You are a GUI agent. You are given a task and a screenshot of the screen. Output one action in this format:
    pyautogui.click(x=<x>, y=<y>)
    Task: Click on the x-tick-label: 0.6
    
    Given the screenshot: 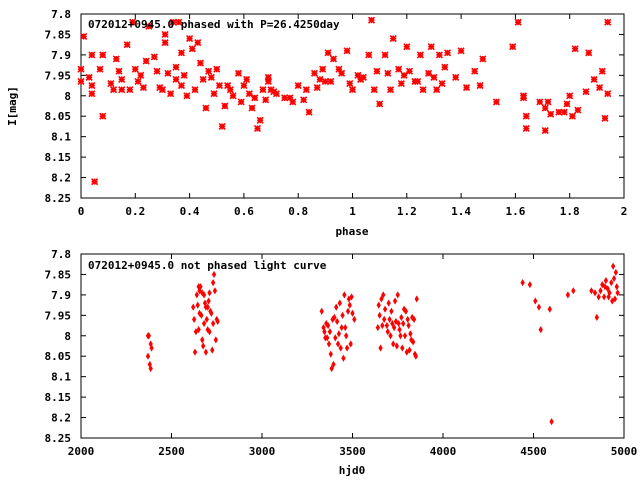 What is the action you would take?
    pyautogui.click(x=244, y=211)
    